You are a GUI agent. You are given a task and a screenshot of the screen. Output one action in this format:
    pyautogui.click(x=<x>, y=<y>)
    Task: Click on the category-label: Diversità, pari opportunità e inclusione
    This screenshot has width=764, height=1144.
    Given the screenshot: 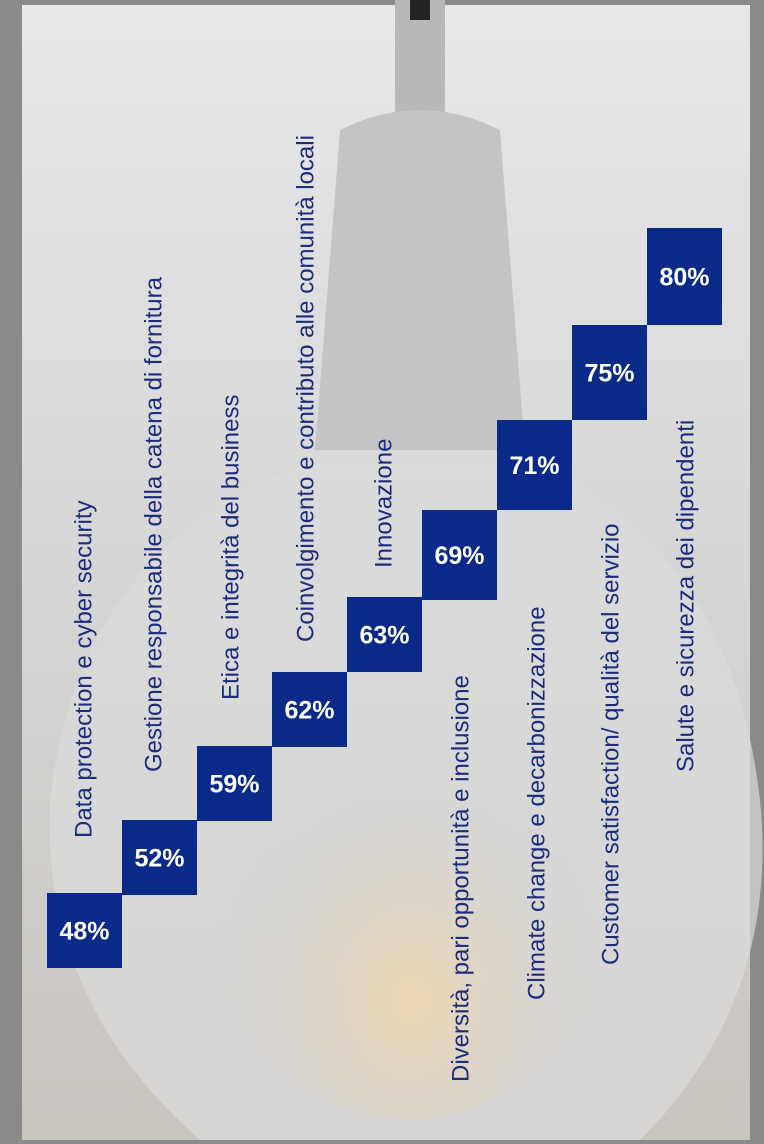 What is the action you would take?
    pyautogui.click(x=460, y=878)
    